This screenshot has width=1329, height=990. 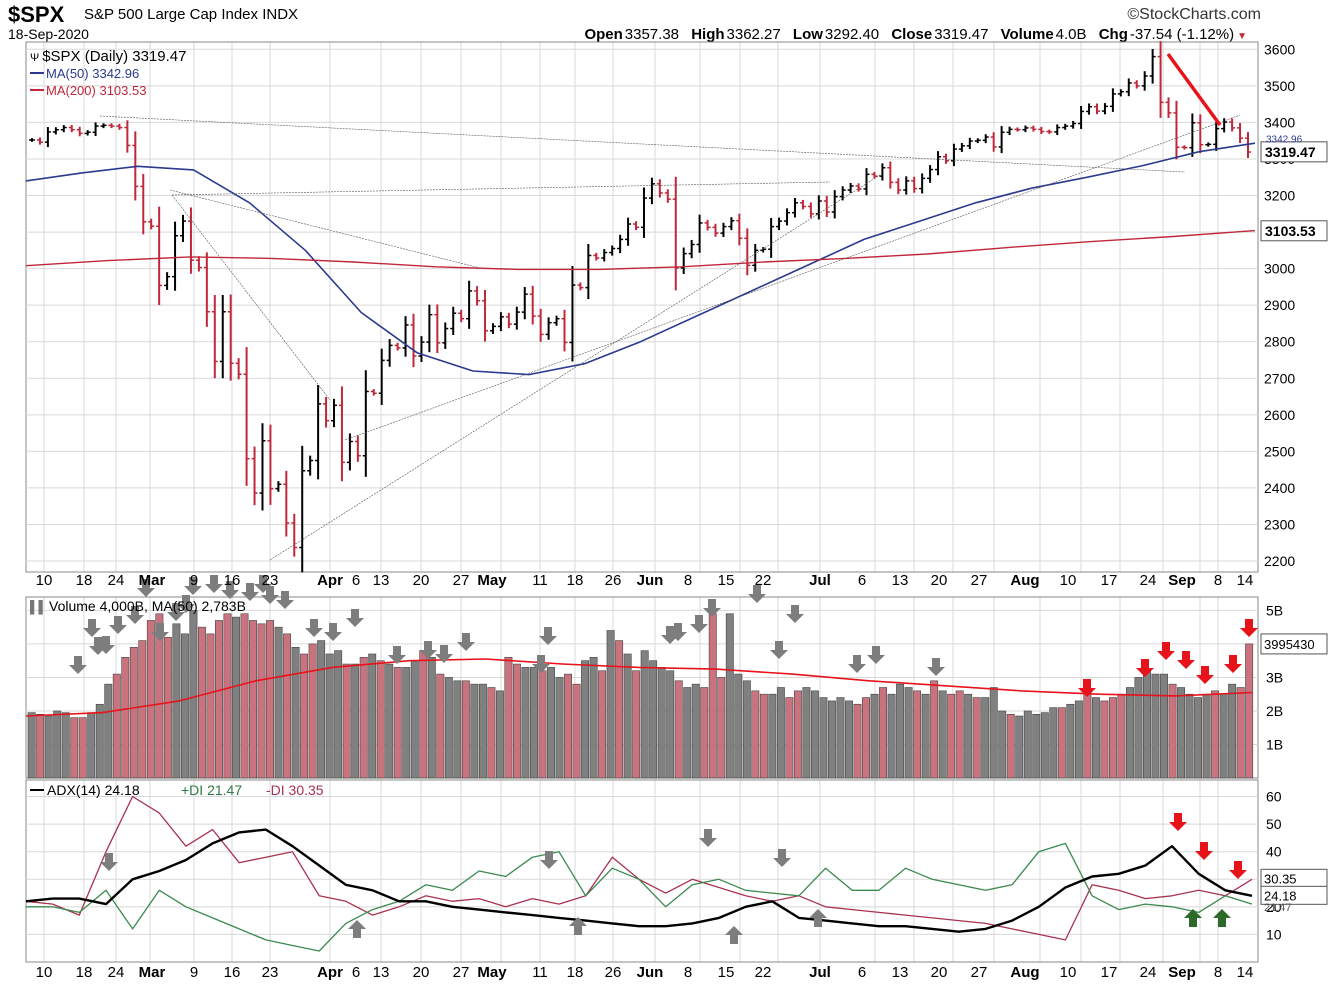 What do you see at coordinates (381, 580) in the screenshot?
I see `x-tick-label: 13` at bounding box center [381, 580].